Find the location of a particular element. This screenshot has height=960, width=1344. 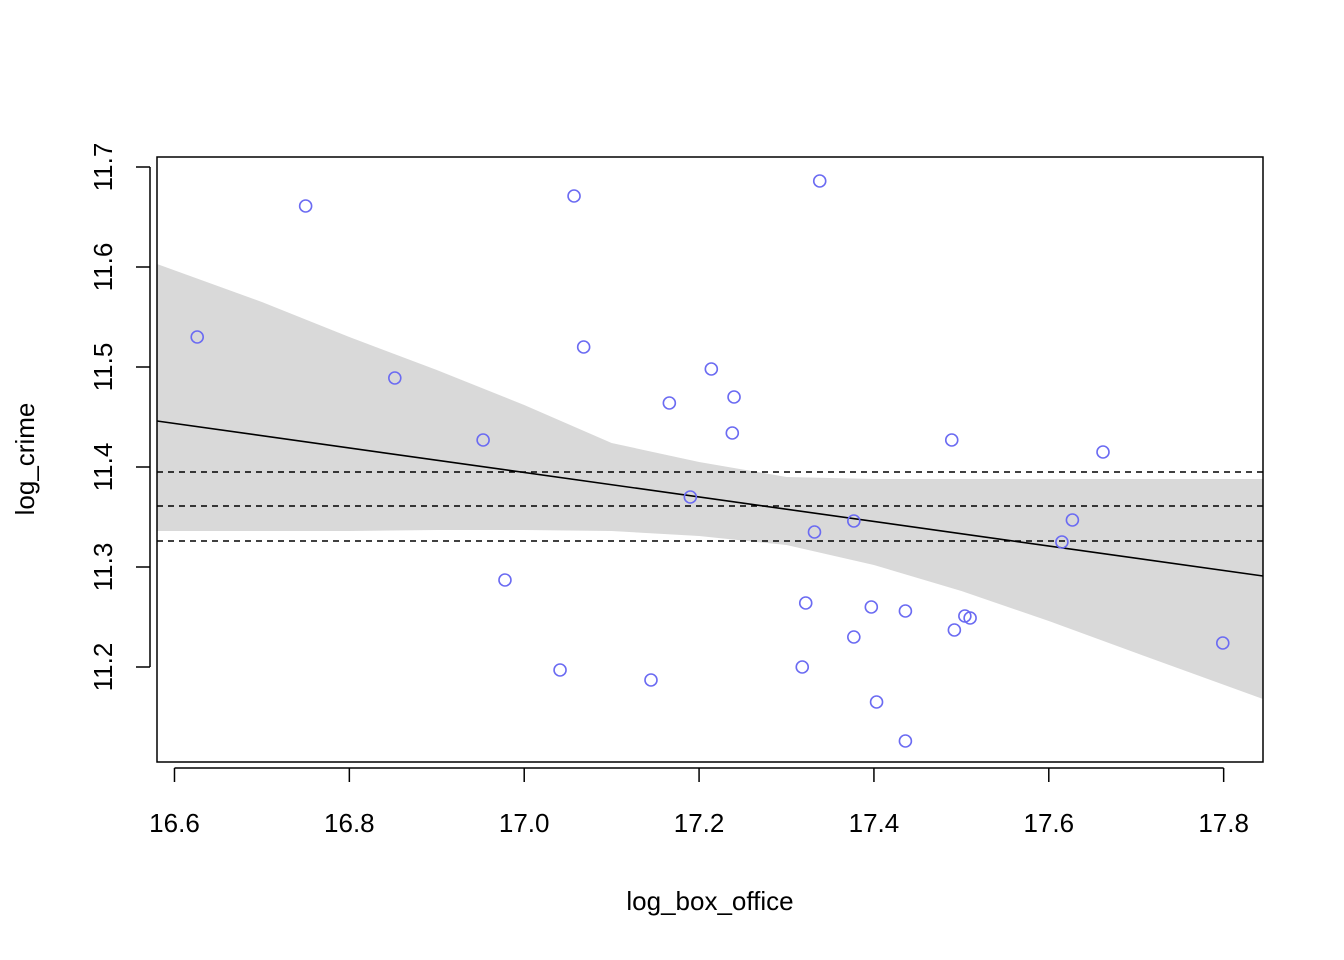

regression-line-layer is located at coordinates (710, 498).